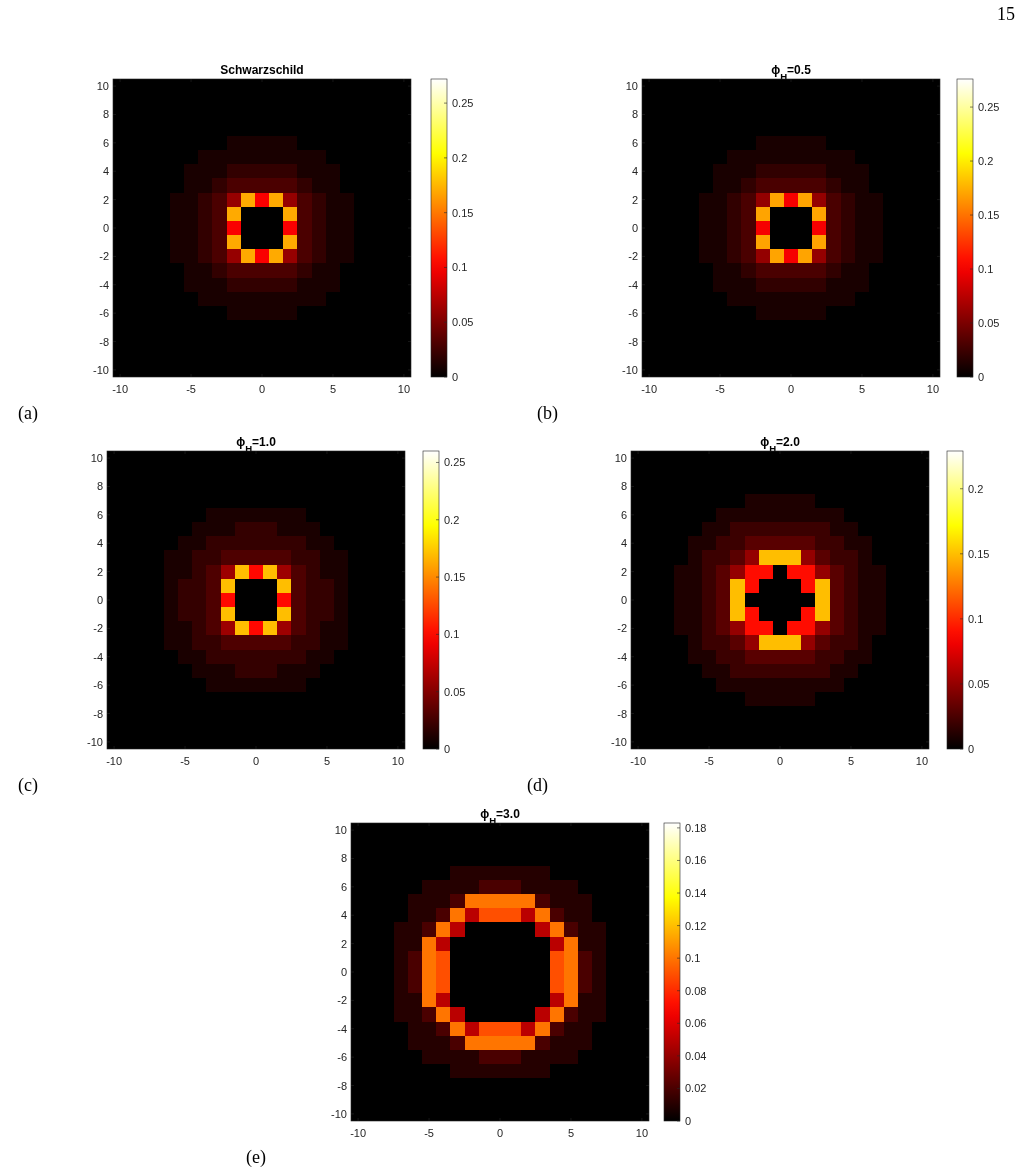 The height and width of the screenshot is (1172, 1021). I want to click on text: 15, so click(1006, 14).